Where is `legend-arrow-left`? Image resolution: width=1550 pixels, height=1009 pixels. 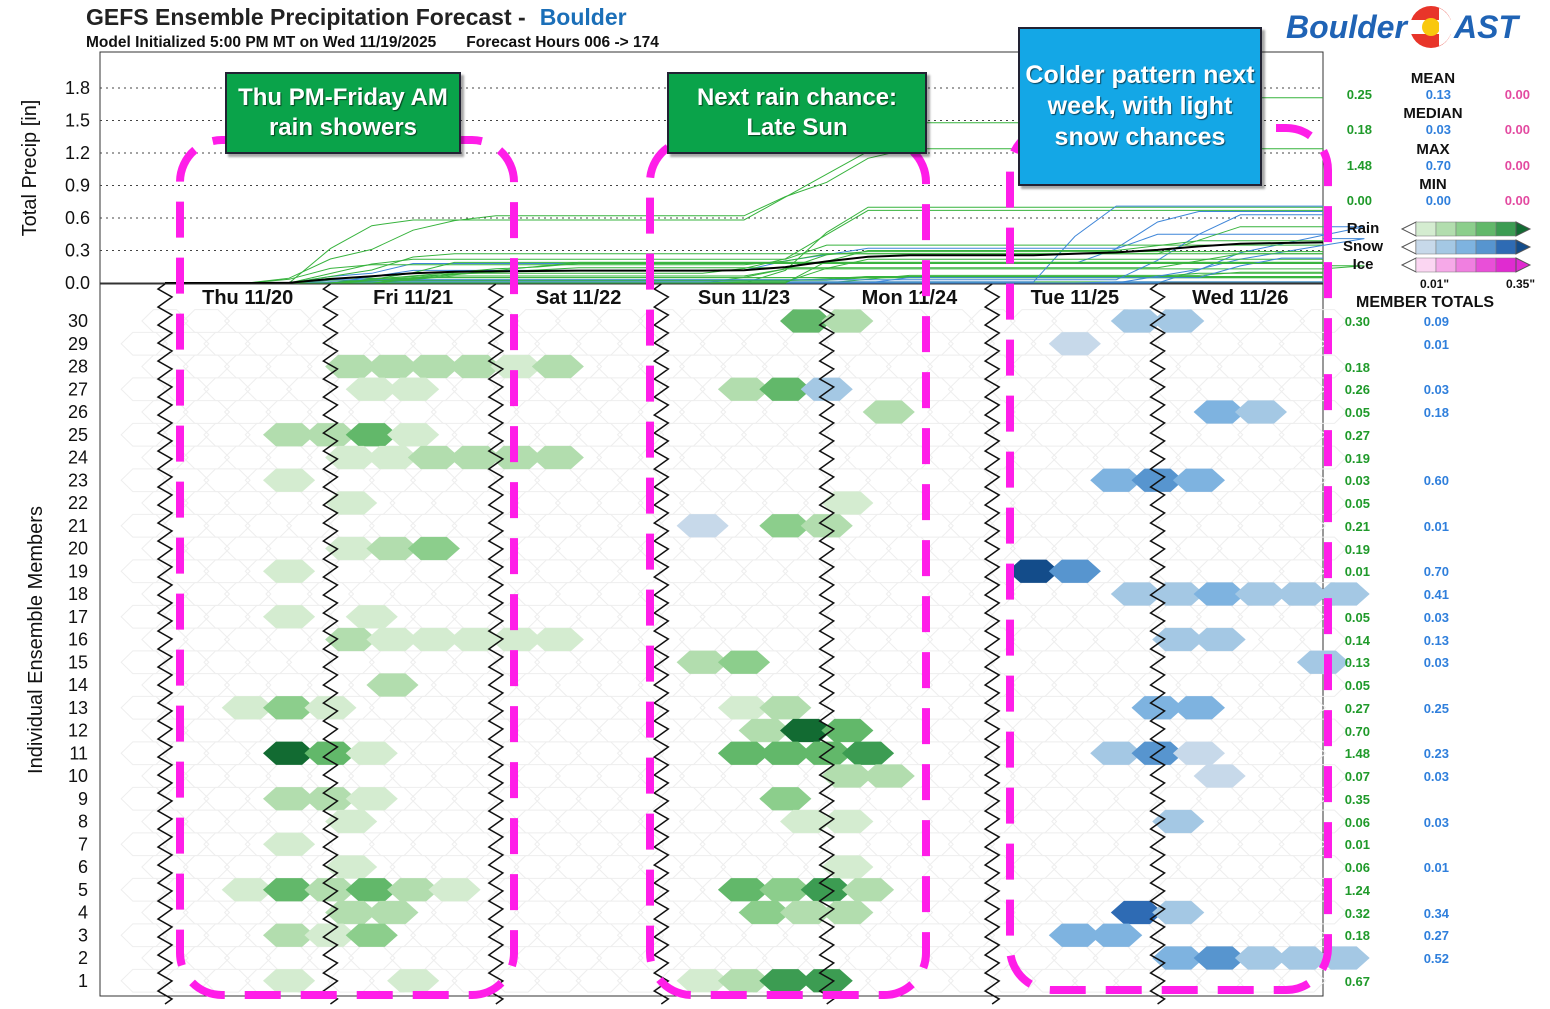 legend-arrow-left is located at coordinates (1408, 229).